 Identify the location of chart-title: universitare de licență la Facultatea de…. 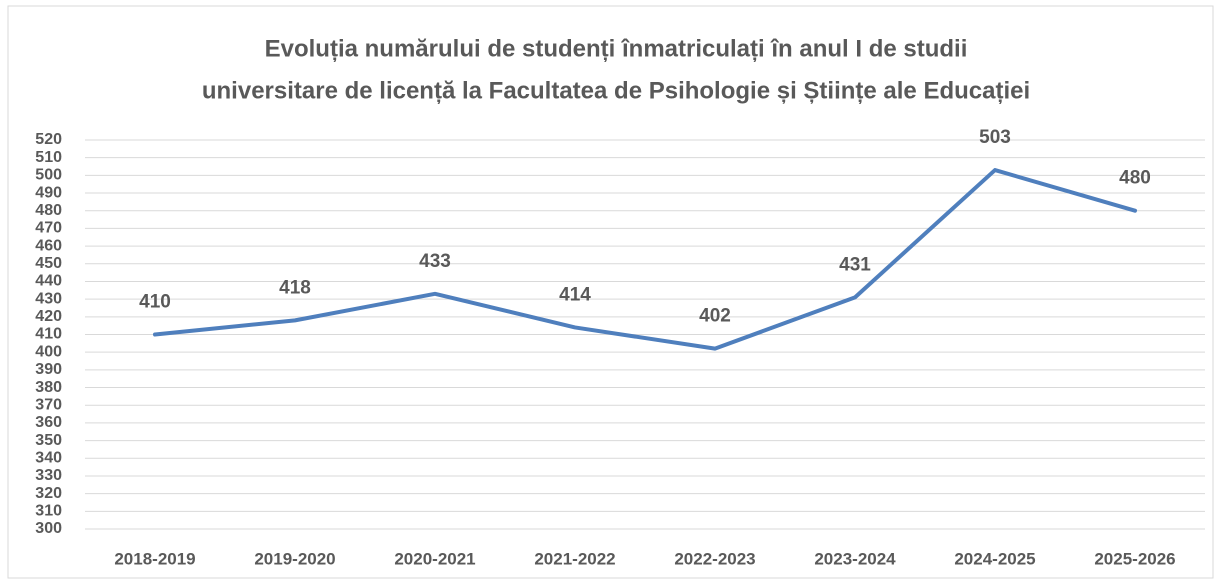
(616, 90).